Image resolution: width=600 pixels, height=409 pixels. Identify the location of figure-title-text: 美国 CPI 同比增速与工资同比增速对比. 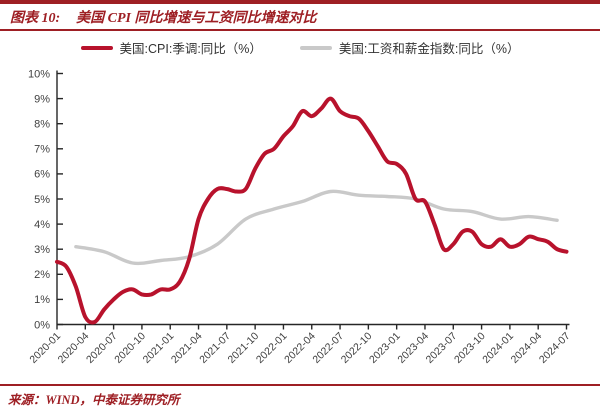
(196, 18).